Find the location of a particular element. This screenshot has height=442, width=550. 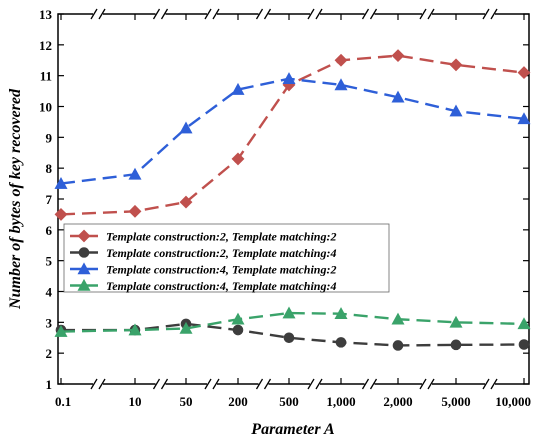

x-tick-label: 5,000 is located at coordinates (455, 401).